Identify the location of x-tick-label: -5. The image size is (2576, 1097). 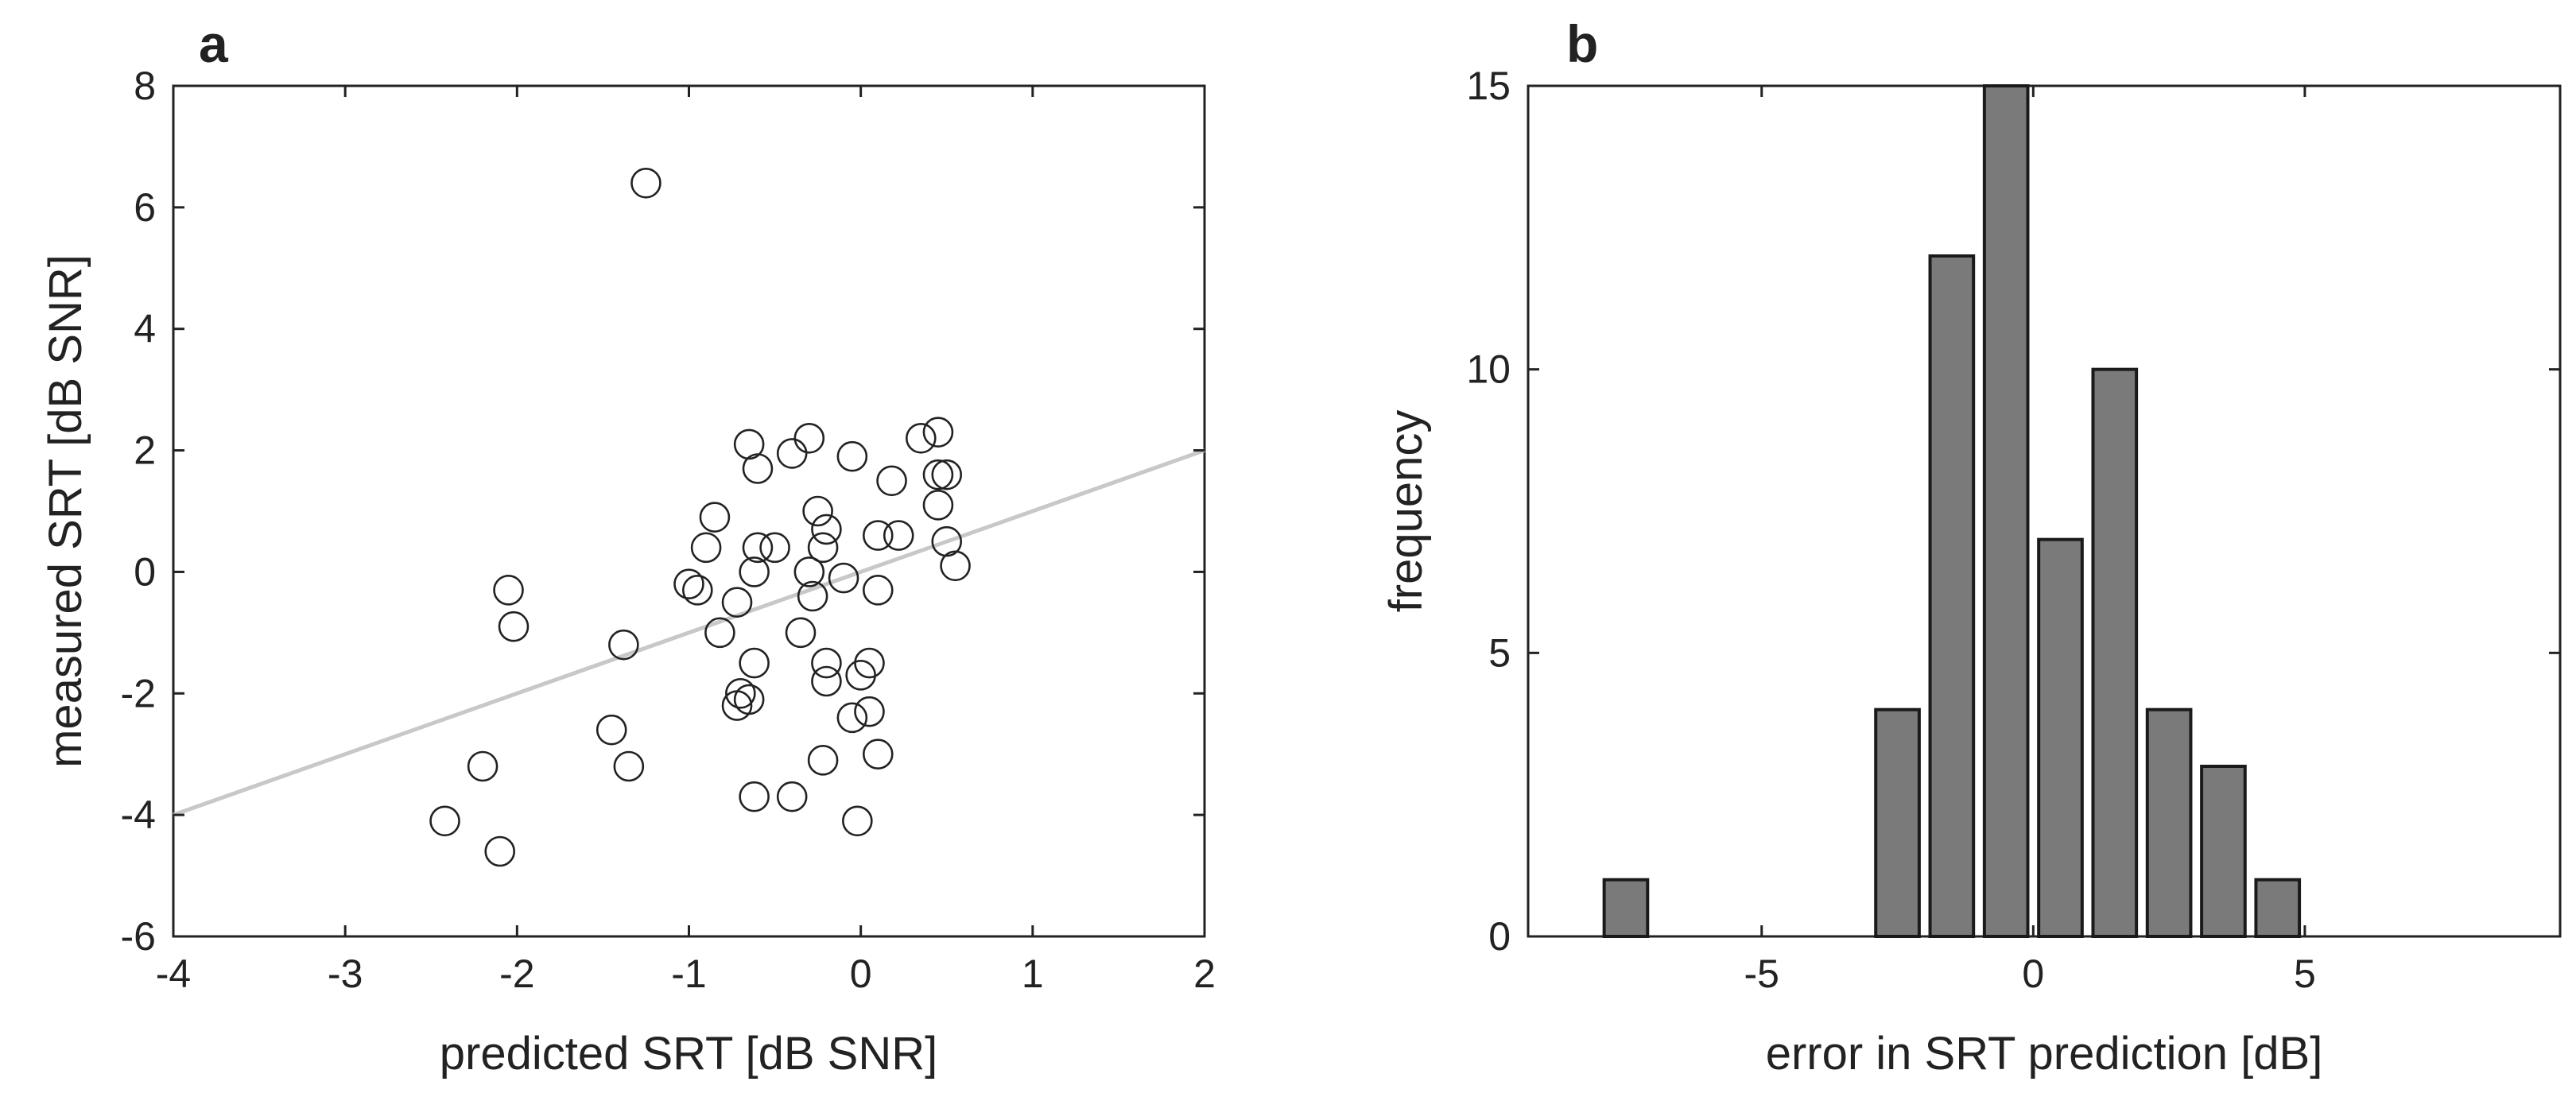
(1761, 974).